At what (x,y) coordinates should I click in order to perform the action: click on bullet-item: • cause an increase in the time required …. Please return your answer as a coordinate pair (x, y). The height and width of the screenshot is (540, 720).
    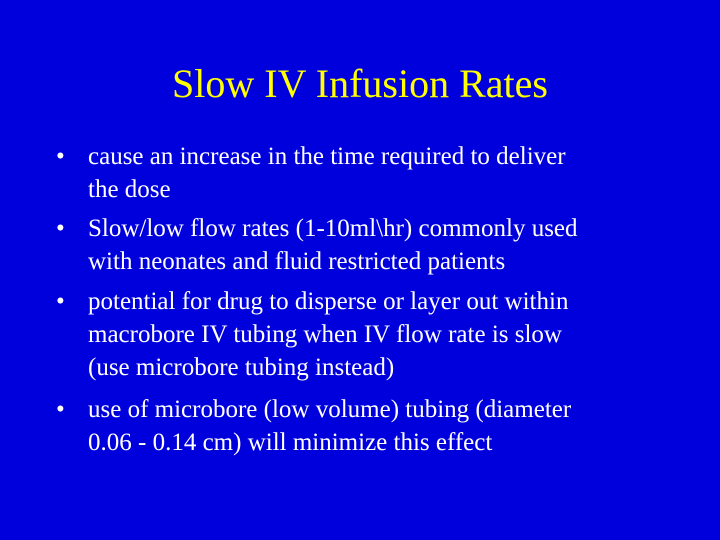
    Looking at the image, I should click on (376, 173).